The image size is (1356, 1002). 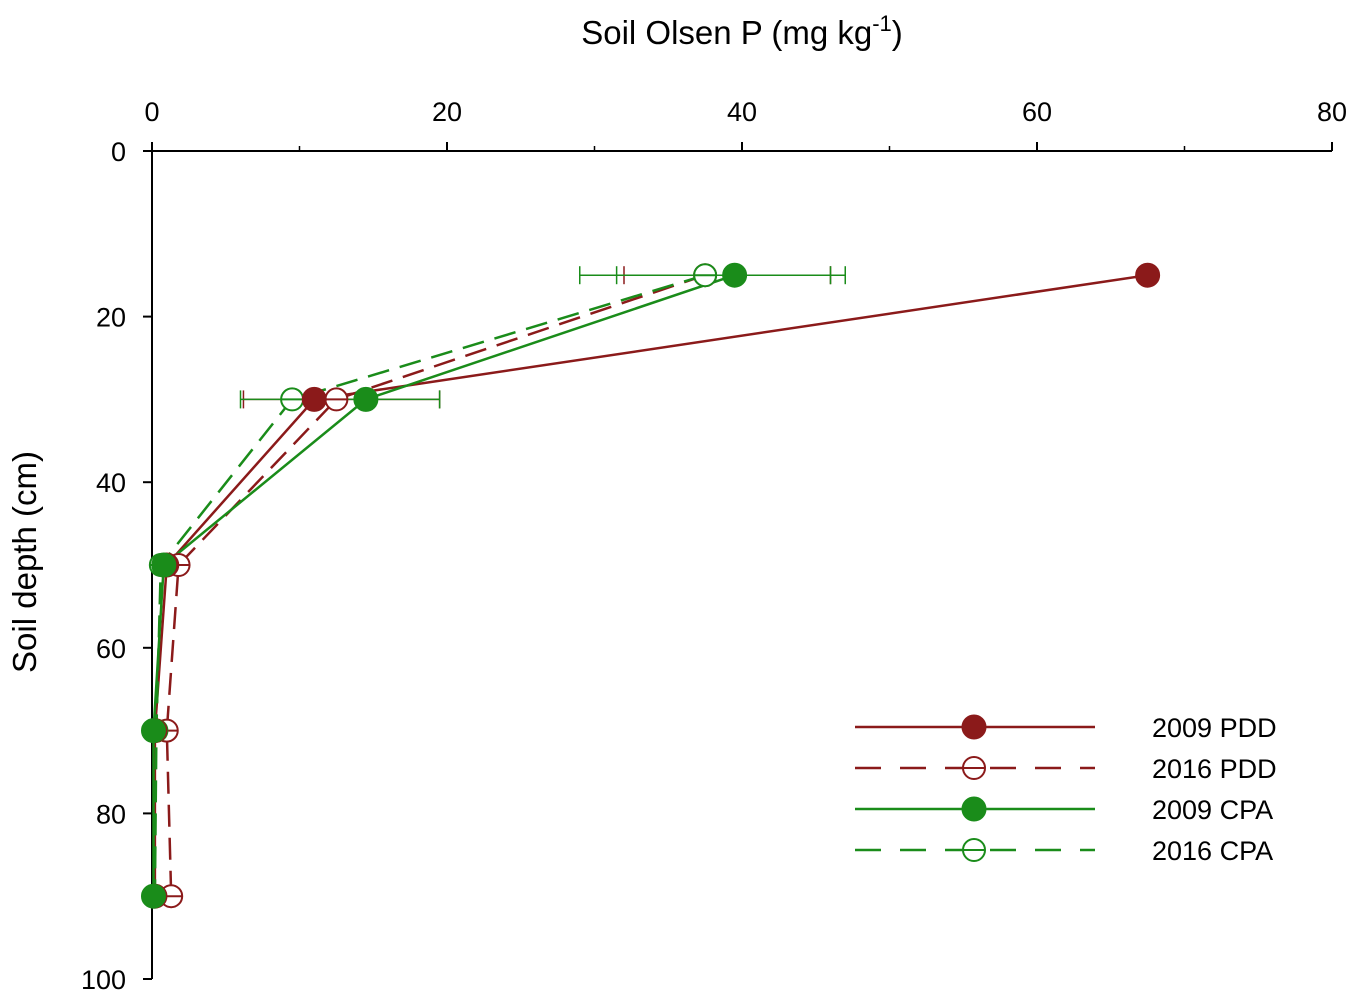 What do you see at coordinates (151, 112) in the screenshot?
I see `x-tick-label: 0` at bounding box center [151, 112].